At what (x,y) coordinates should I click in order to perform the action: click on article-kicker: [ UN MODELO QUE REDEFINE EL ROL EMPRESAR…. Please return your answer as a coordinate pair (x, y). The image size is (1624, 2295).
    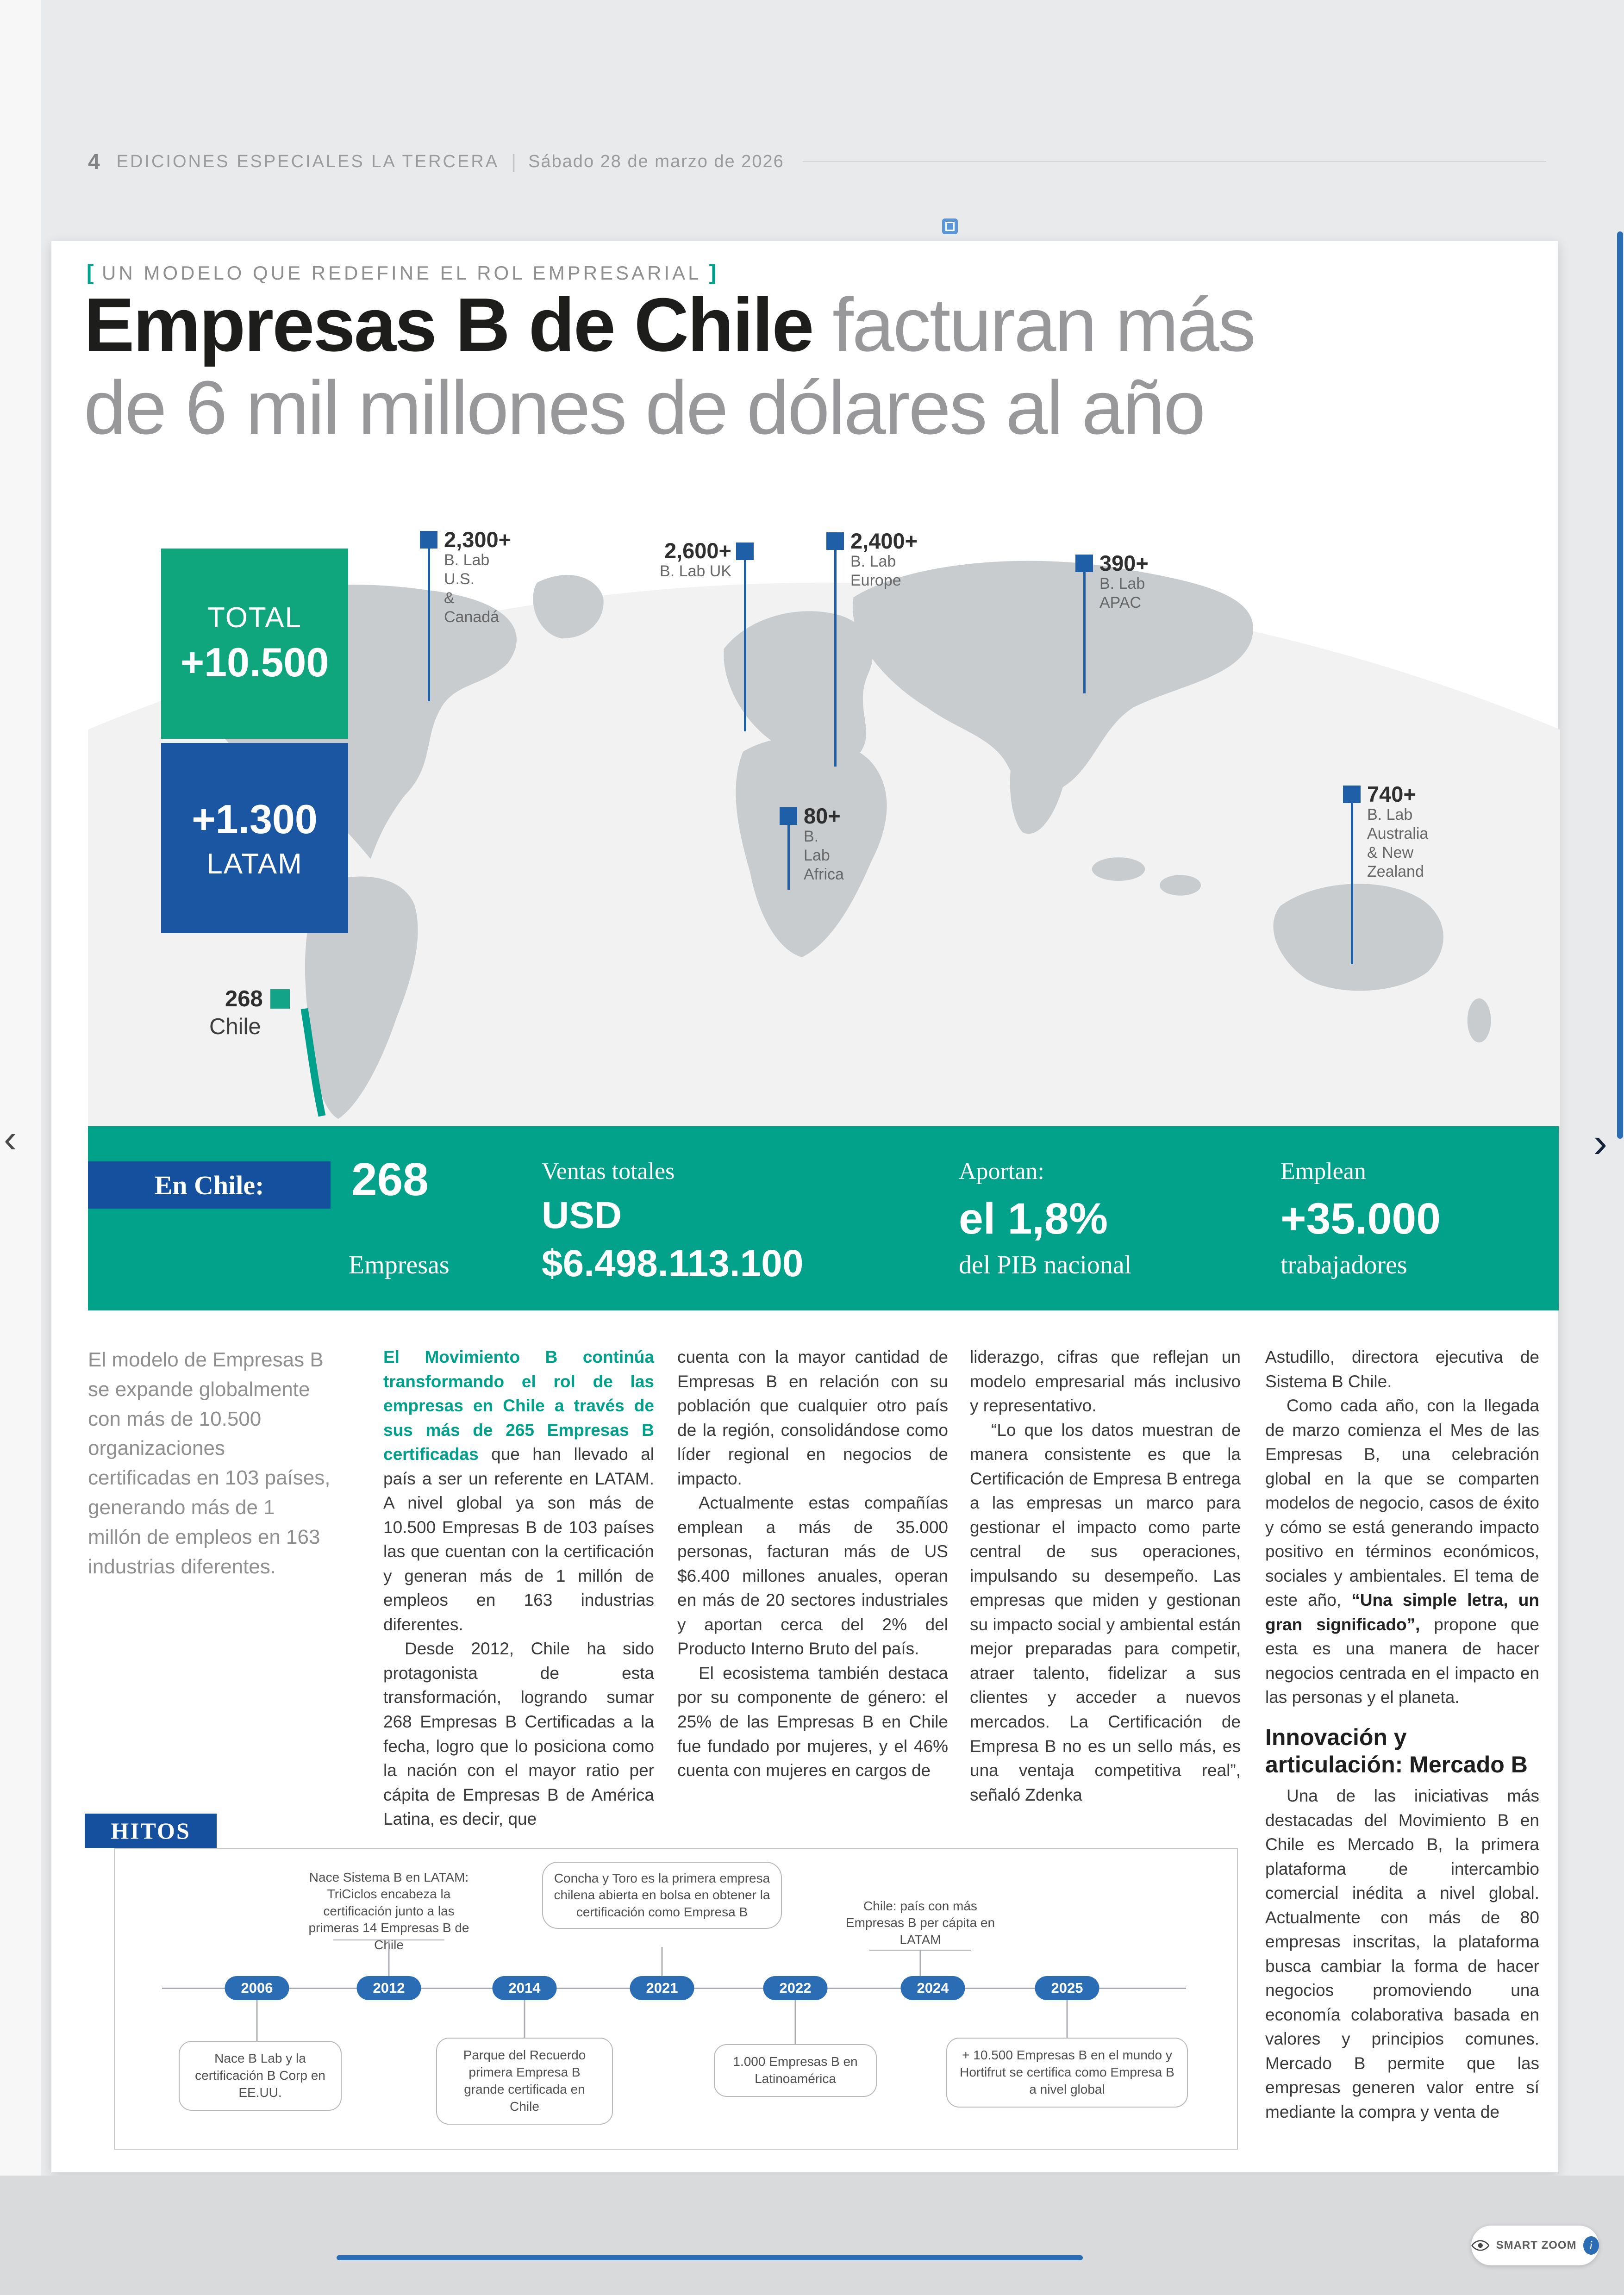
    Looking at the image, I should click on (401, 272).